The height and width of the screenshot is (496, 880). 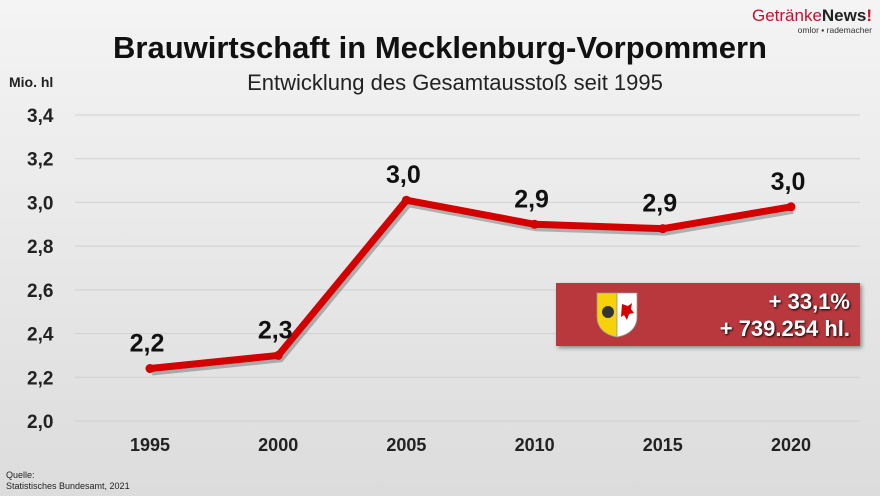 I want to click on y-tick-label: 3,2, so click(x=40, y=160).